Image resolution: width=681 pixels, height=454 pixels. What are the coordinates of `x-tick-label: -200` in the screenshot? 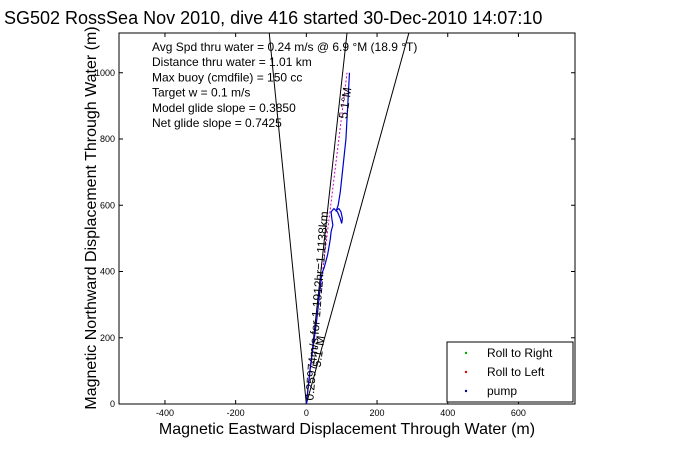 It's located at (236, 413).